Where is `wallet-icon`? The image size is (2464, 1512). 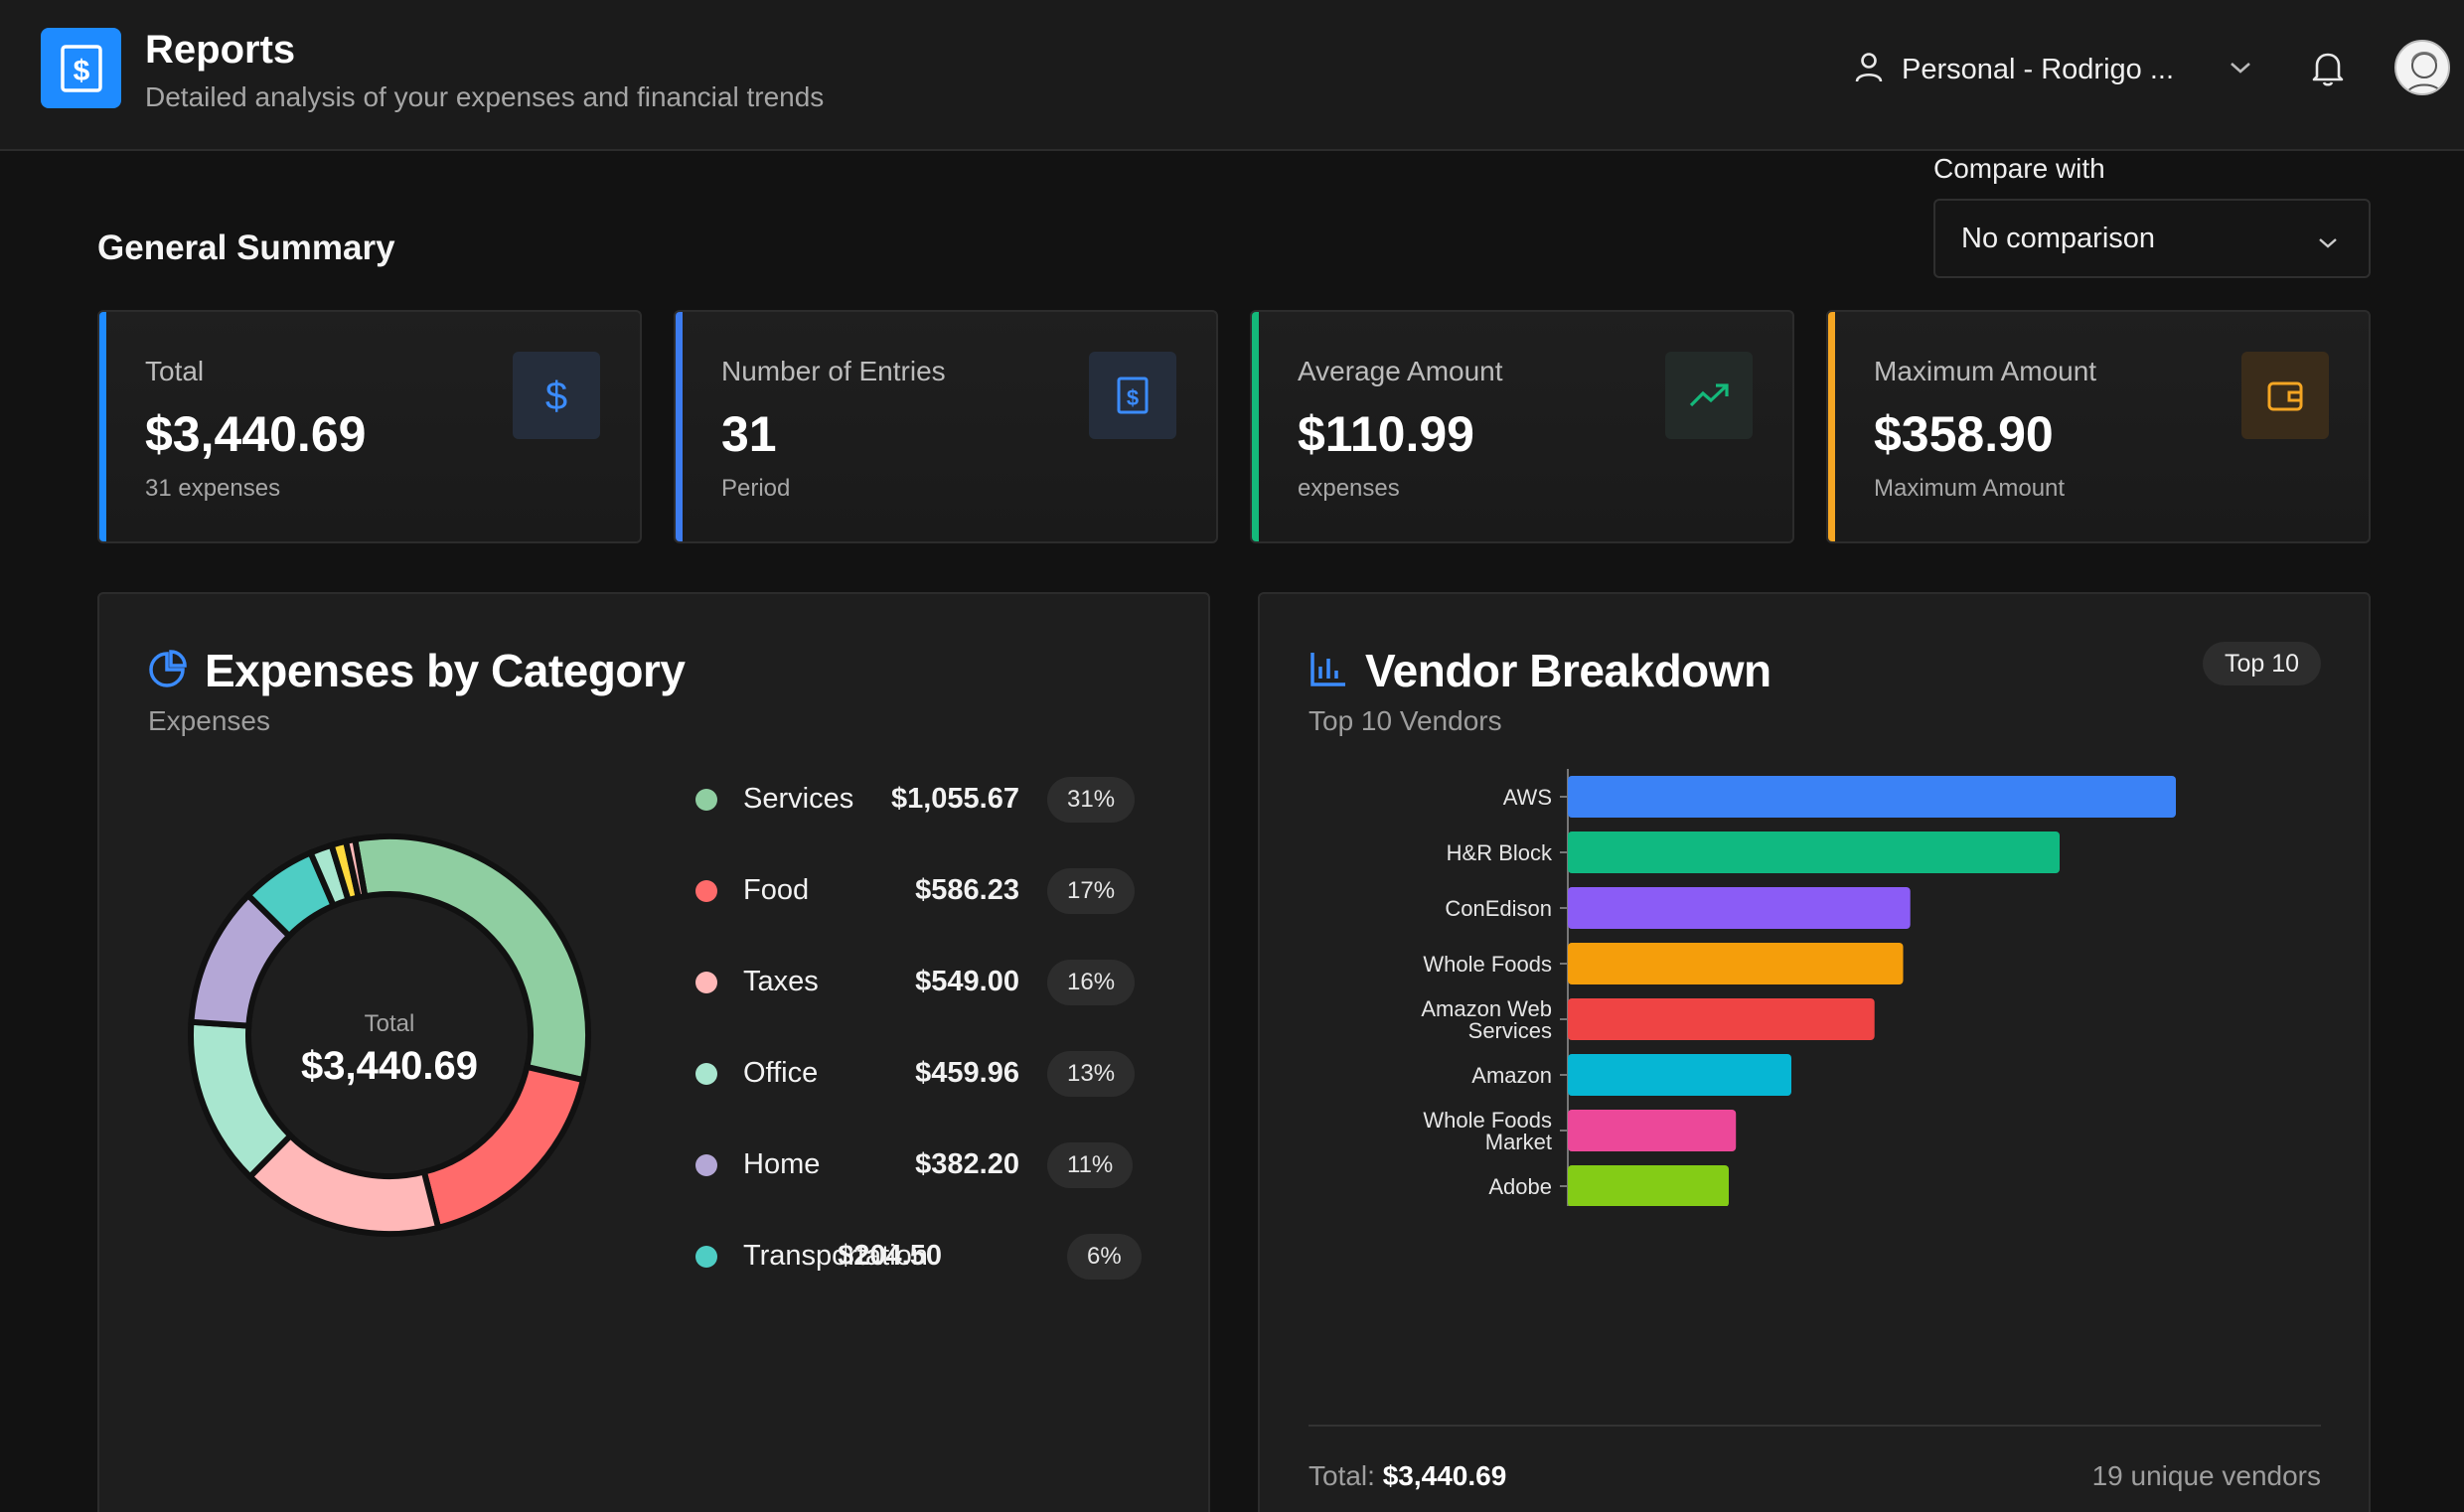 wallet-icon is located at coordinates (2285, 395).